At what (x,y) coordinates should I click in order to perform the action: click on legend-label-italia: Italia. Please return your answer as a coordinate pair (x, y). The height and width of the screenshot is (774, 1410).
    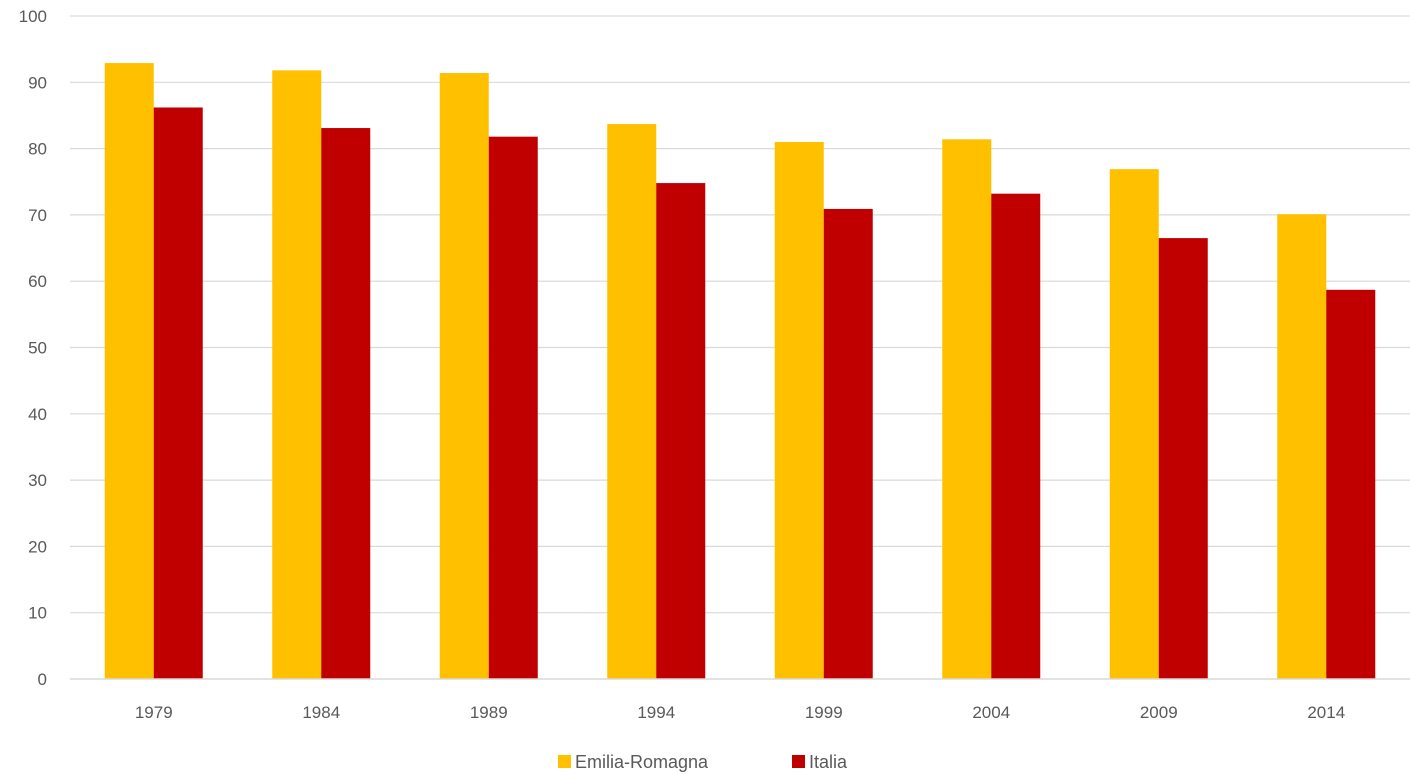
    Looking at the image, I should click on (828, 762).